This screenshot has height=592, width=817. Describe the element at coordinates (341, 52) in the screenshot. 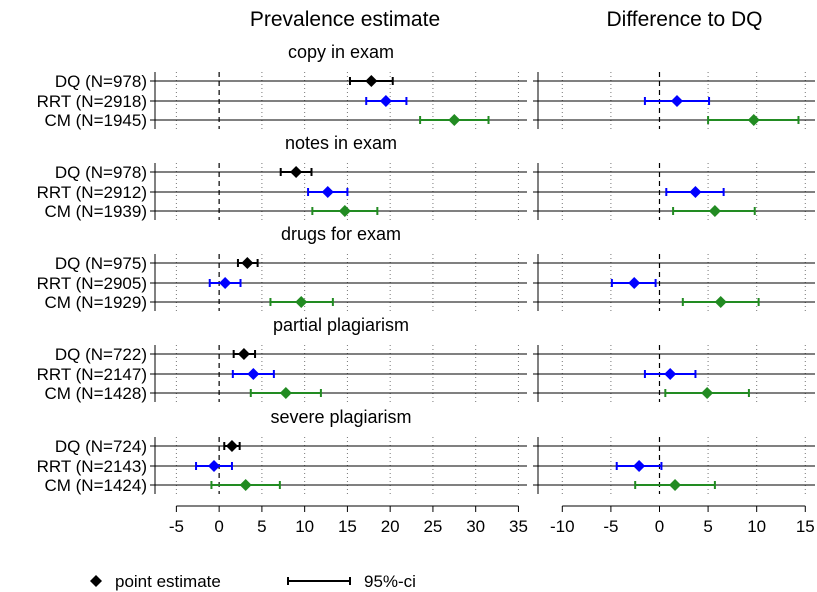

I see `group-title: copy in exam` at that location.